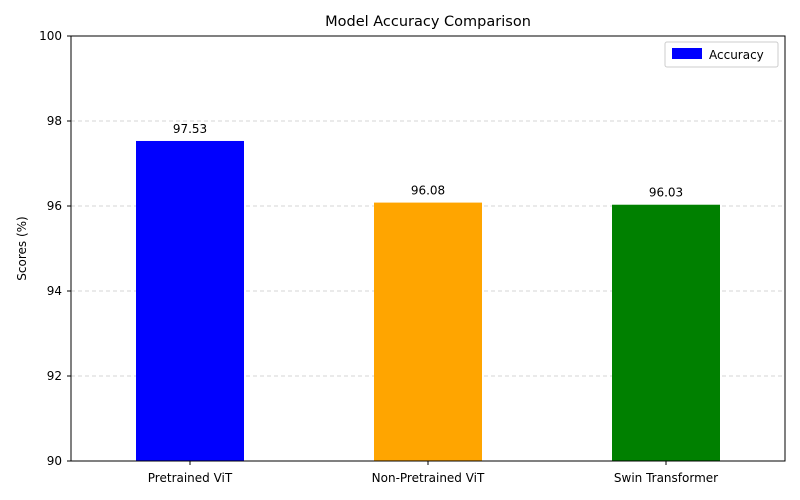 Image resolution: width=800 pixels, height=500 pixels. I want to click on y-tick-label: 100, so click(50, 36).